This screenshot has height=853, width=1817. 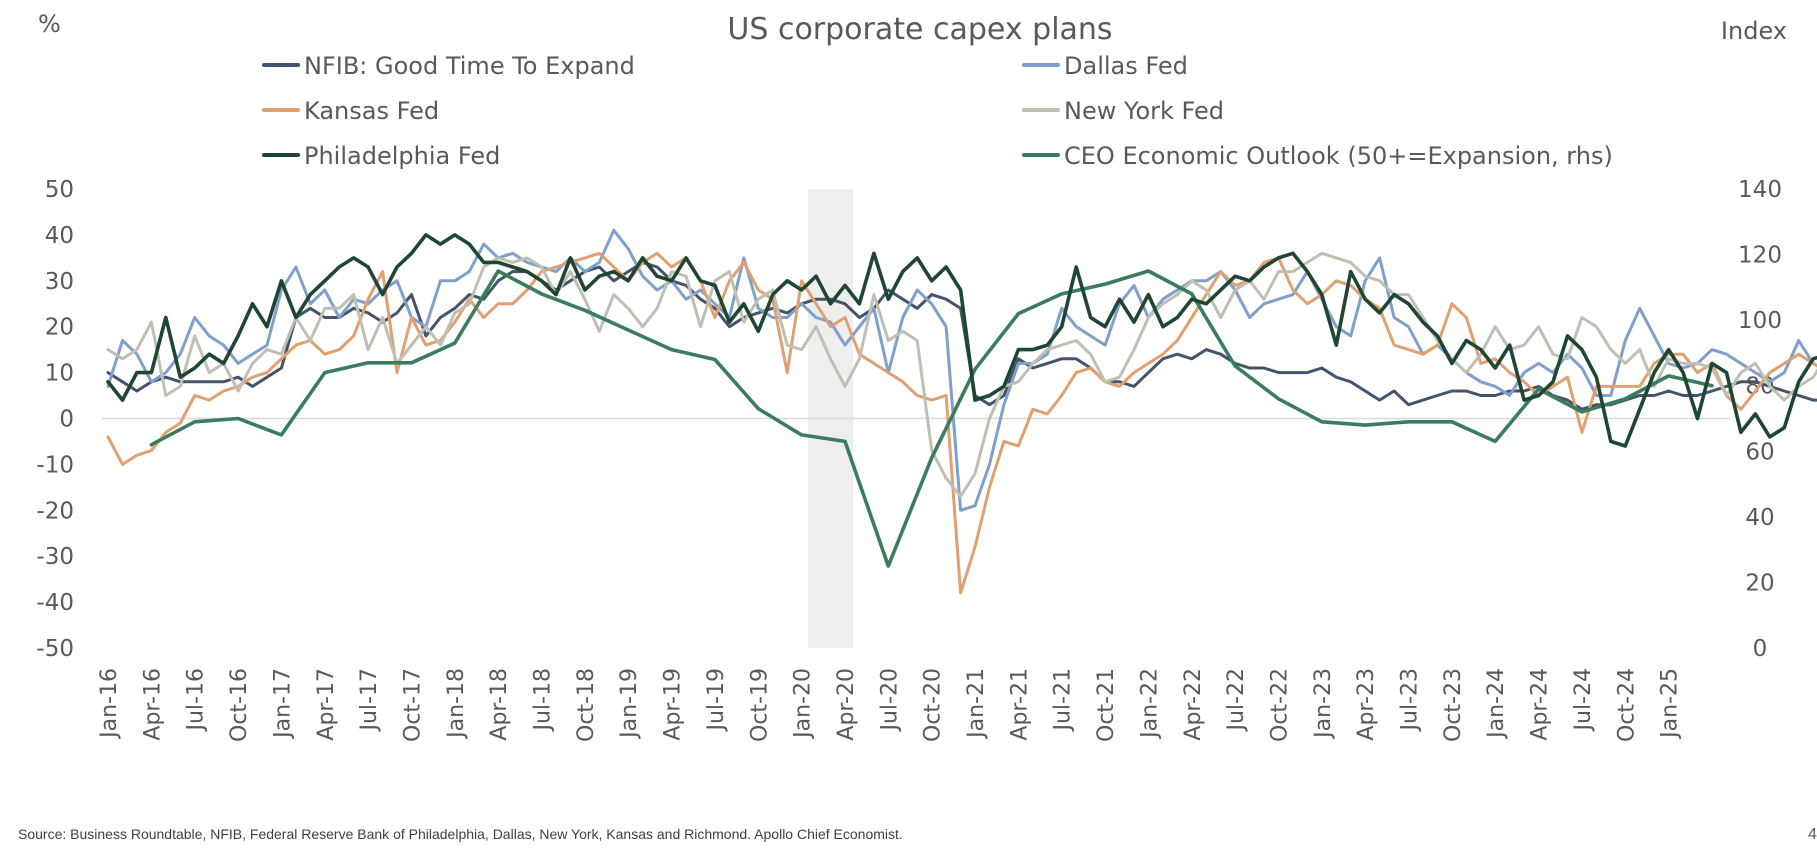 I want to click on y-tick-left: 50, so click(x=59, y=190).